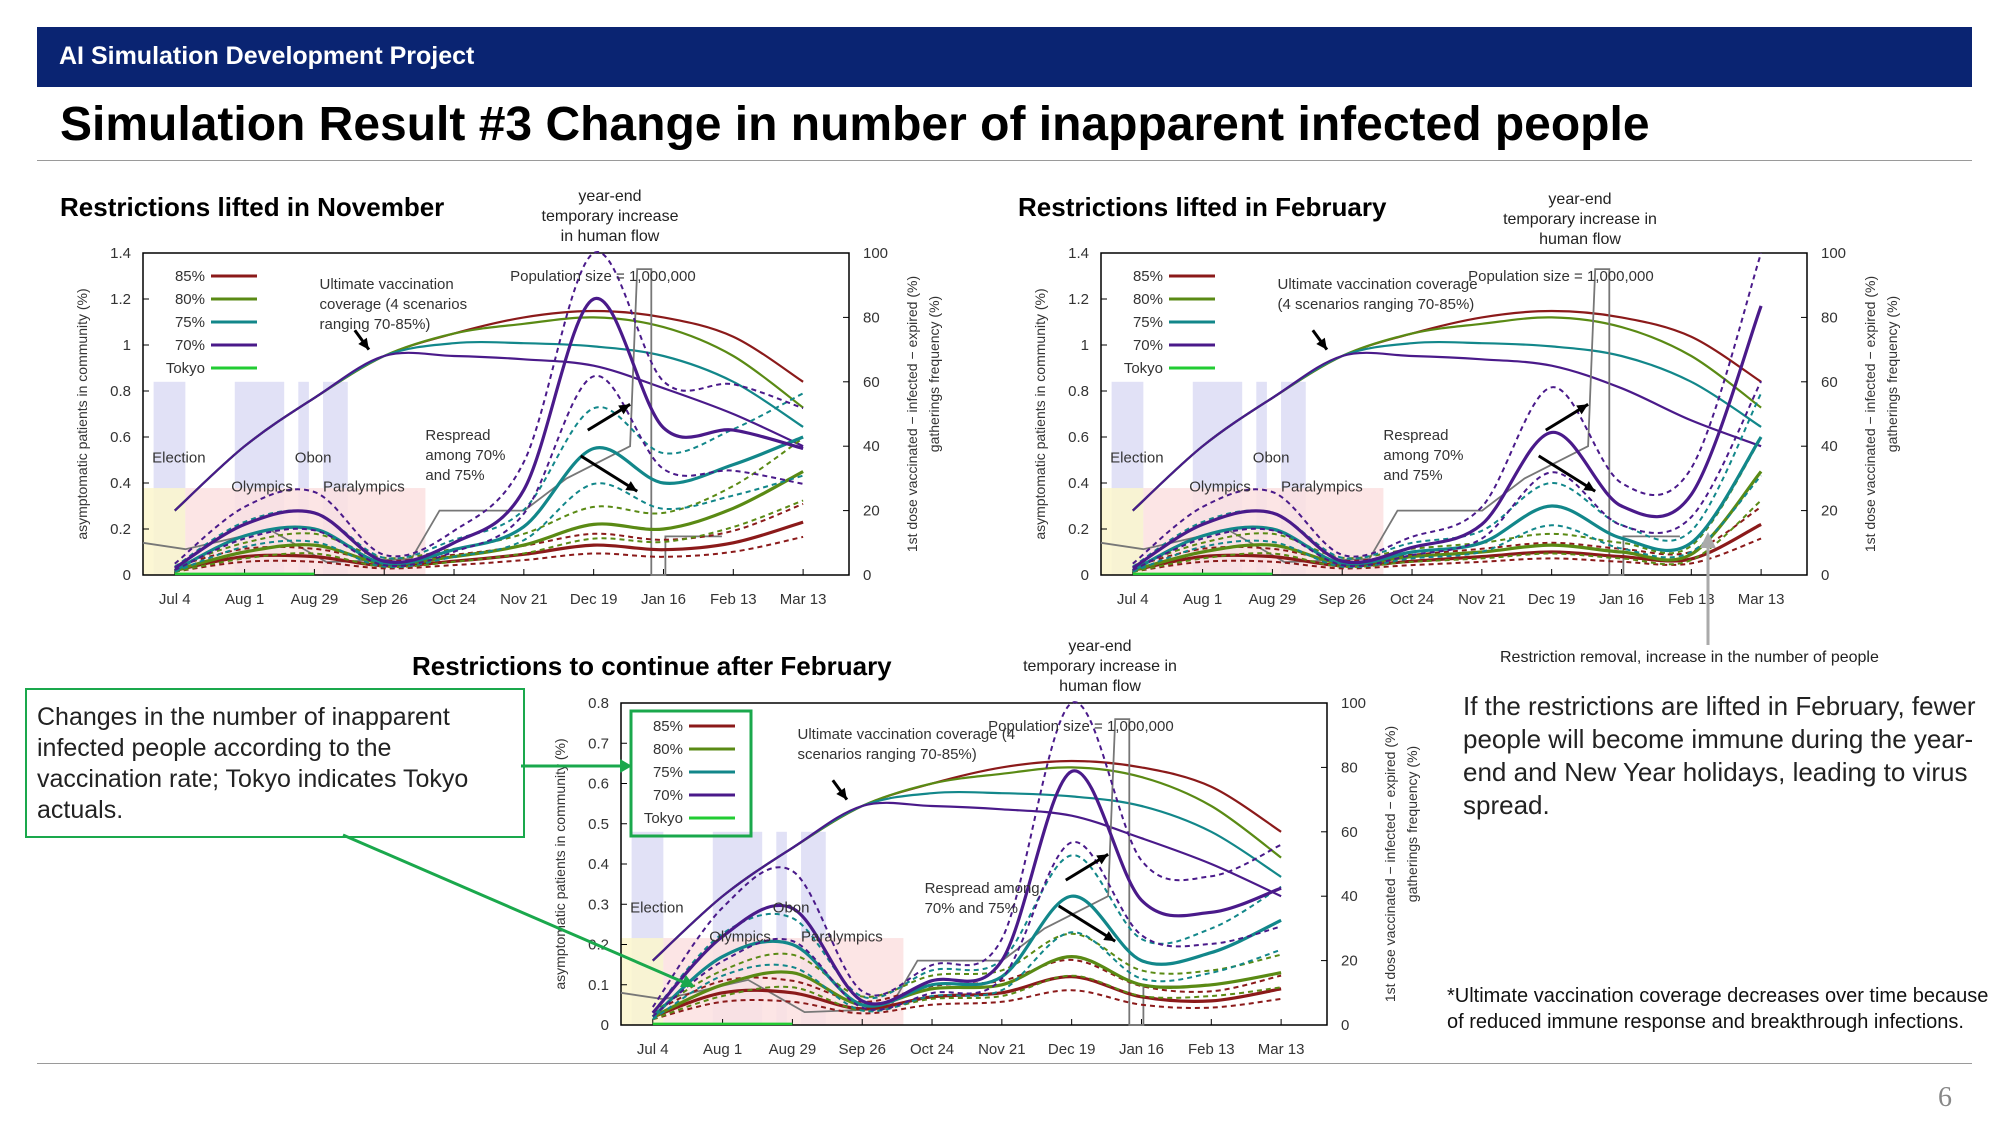 This screenshot has width=2000, height=1125. Describe the element at coordinates (164, 531) in the screenshot. I see `yellow-period-band` at that location.